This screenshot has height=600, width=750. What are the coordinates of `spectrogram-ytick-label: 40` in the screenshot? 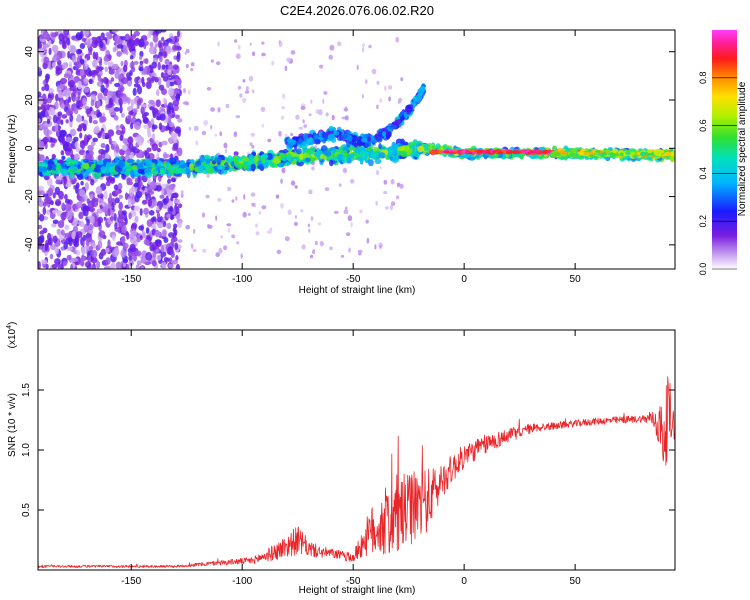 It's located at (29, 52).